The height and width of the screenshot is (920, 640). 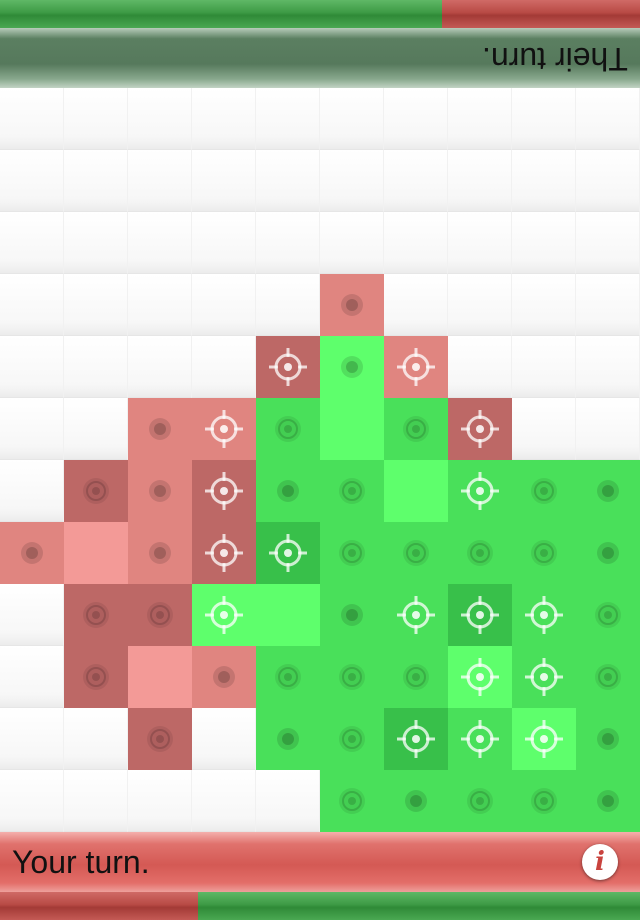 What do you see at coordinates (600, 862) in the screenshot?
I see `info-icon: i` at bounding box center [600, 862].